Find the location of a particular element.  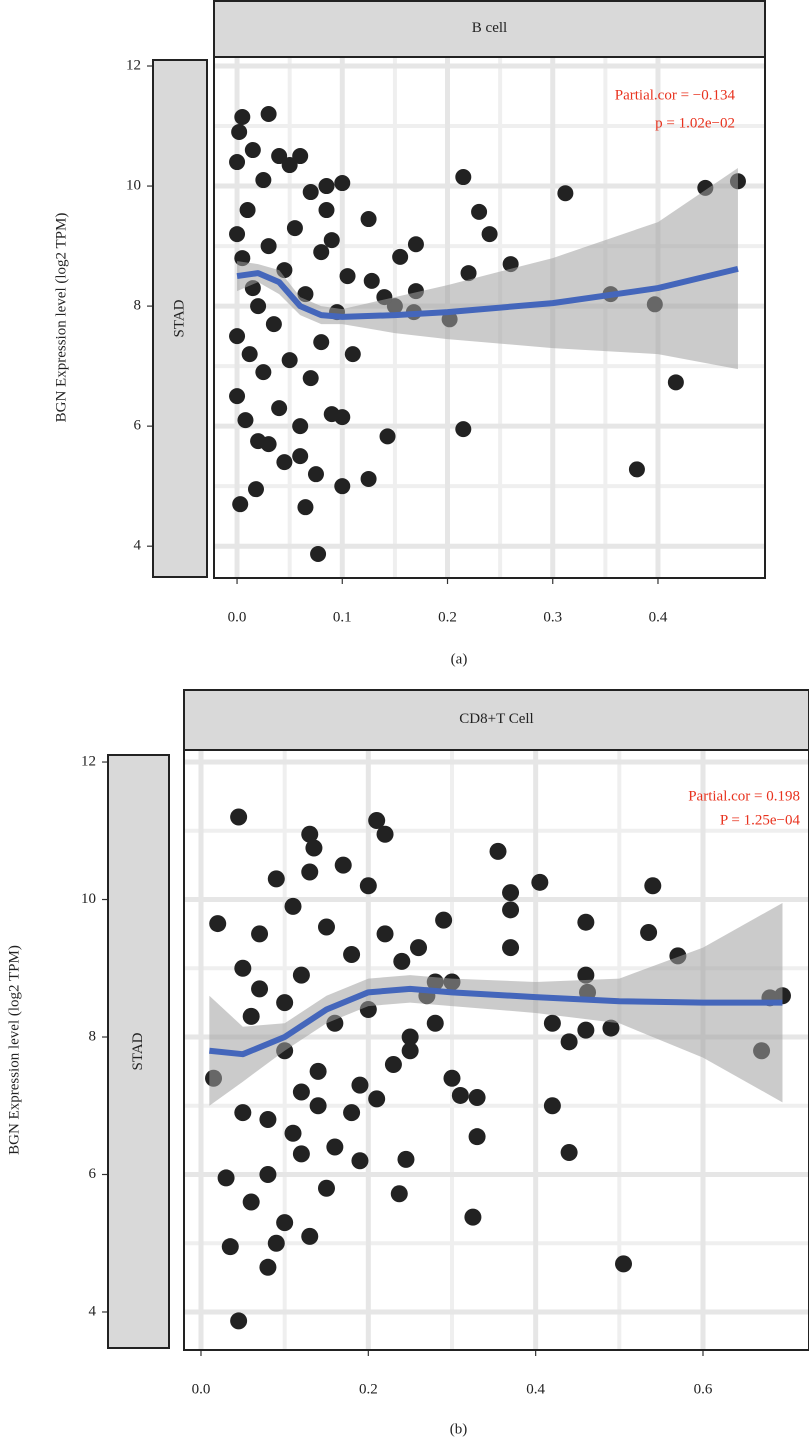

x-tick-label: 0.3 is located at coordinates (552, 617).